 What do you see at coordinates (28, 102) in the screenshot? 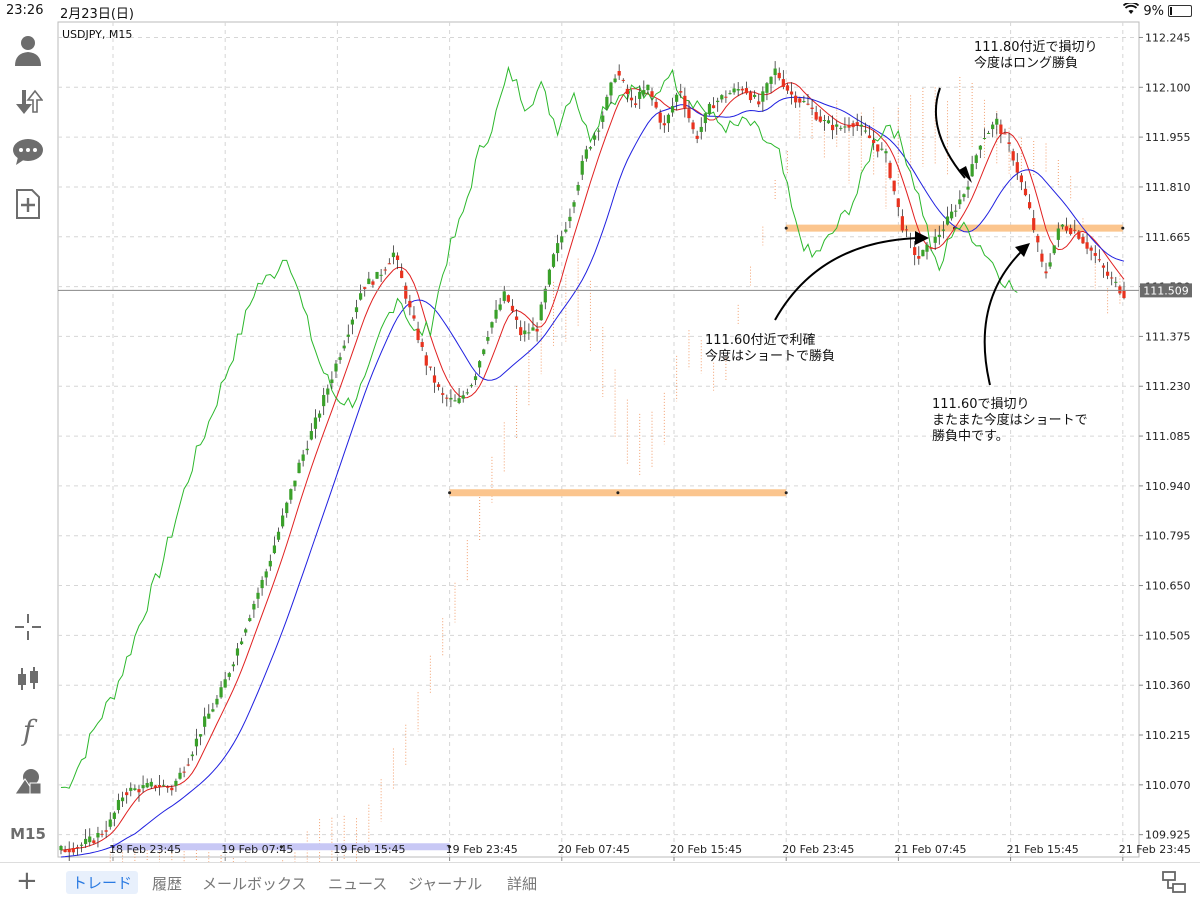
I see `trade-arrows-icon` at bounding box center [28, 102].